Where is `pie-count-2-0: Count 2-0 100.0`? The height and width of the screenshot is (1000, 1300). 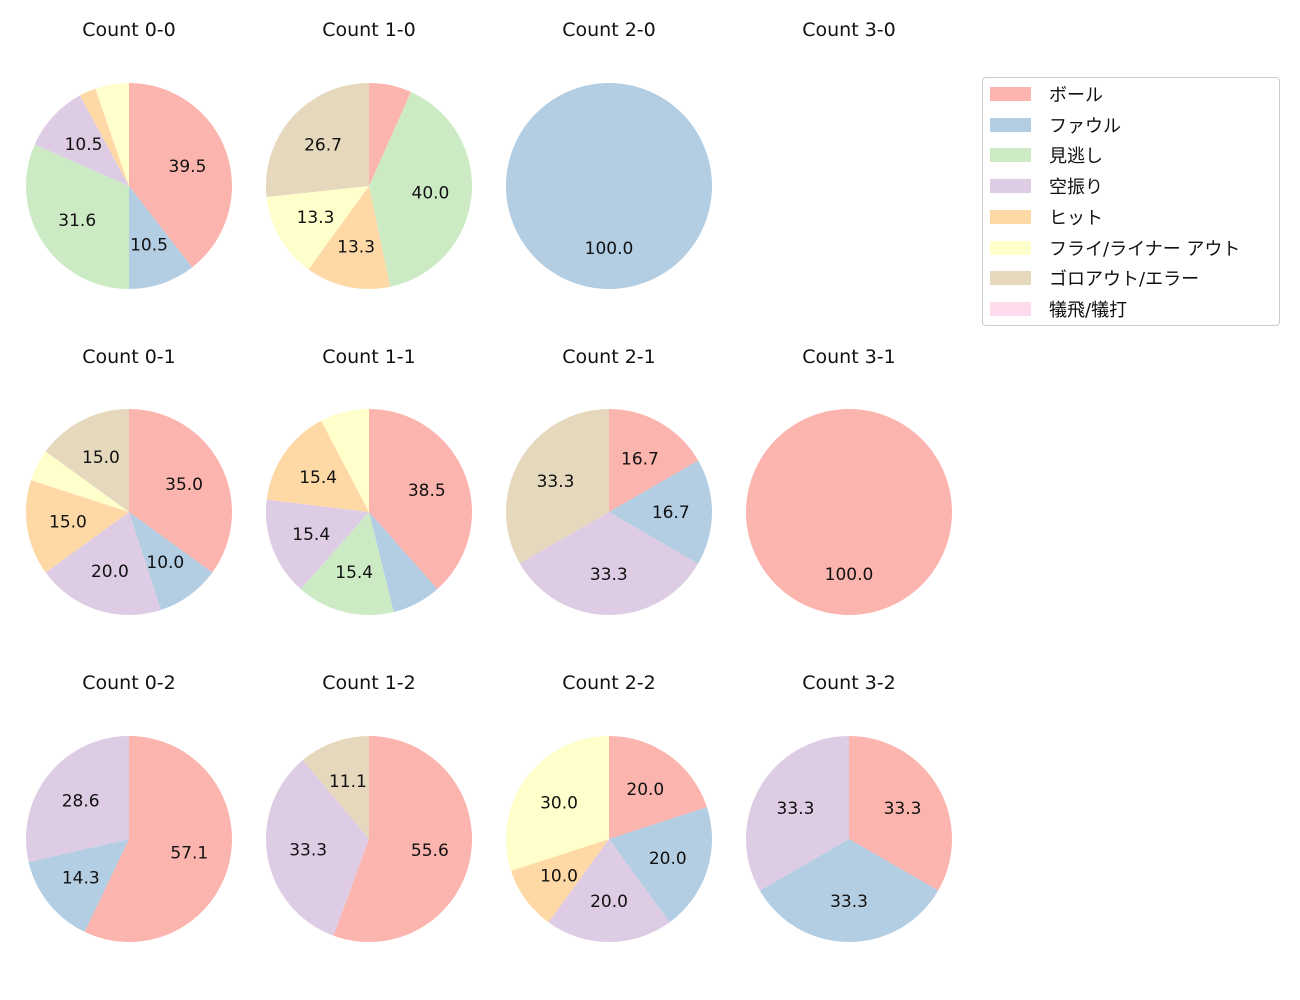 pie-count-2-0: Count 2-0 100.0 is located at coordinates (609, 154).